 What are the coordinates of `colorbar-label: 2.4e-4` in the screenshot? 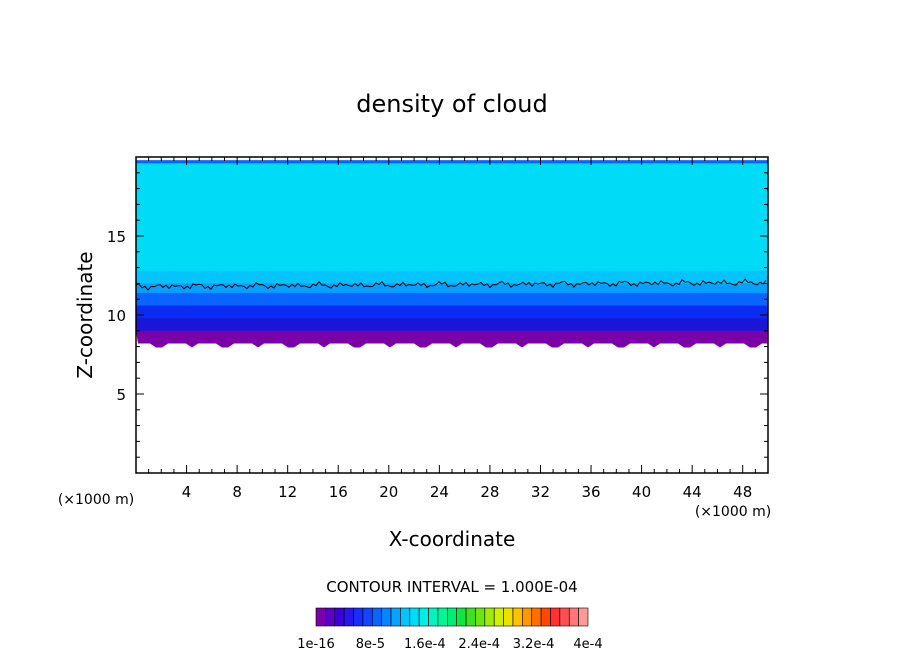 It's located at (479, 644).